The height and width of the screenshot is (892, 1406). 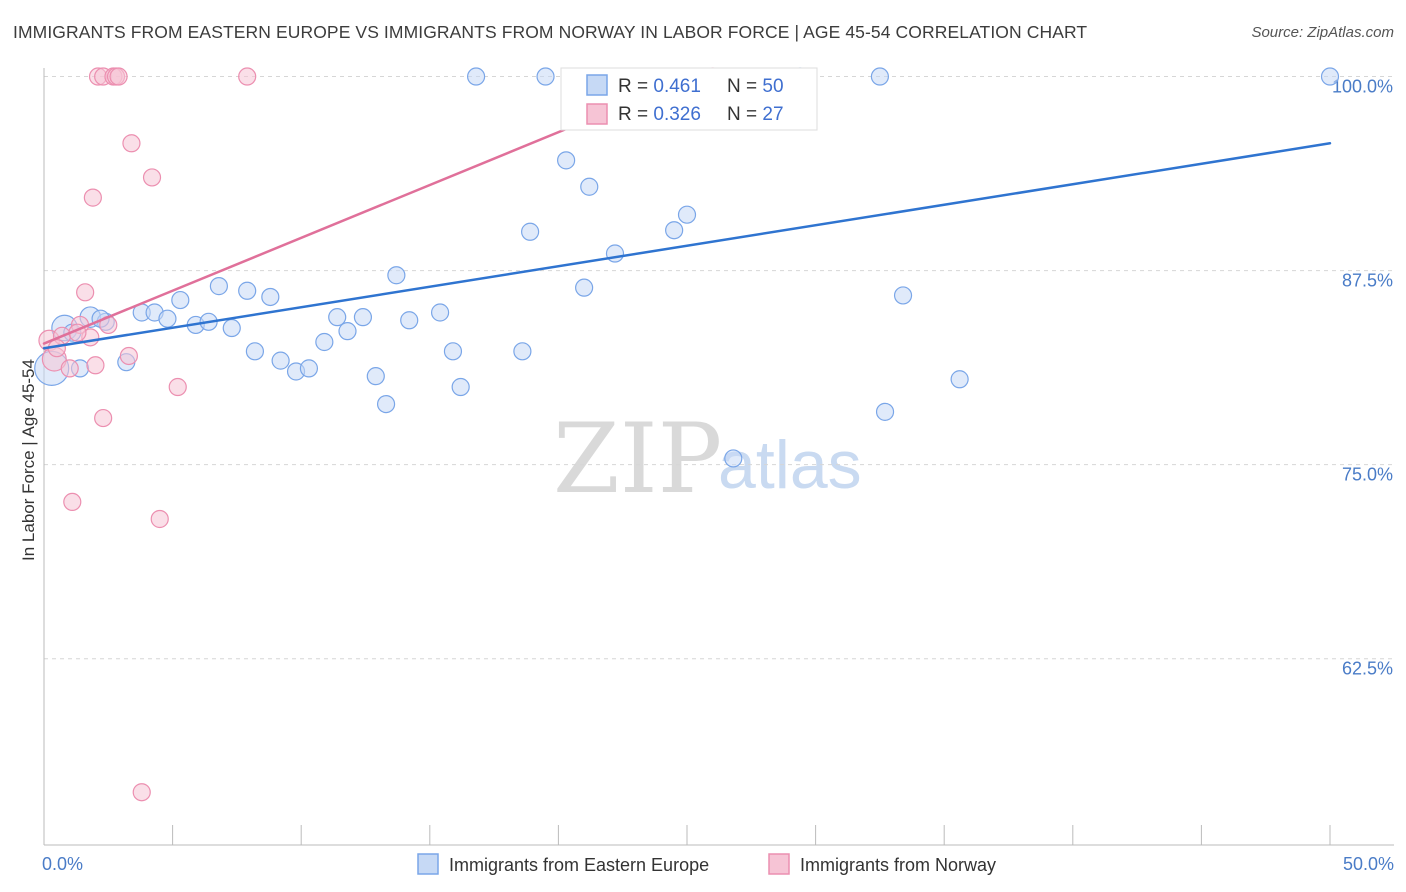 What do you see at coordinates (744, 114) in the screenshot?
I see `legend-n-label-2: N =` at bounding box center [744, 114].